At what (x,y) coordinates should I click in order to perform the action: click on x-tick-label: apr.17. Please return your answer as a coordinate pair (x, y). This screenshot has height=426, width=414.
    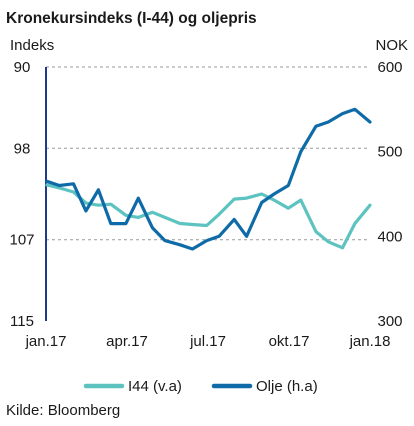
    Looking at the image, I should click on (127, 341).